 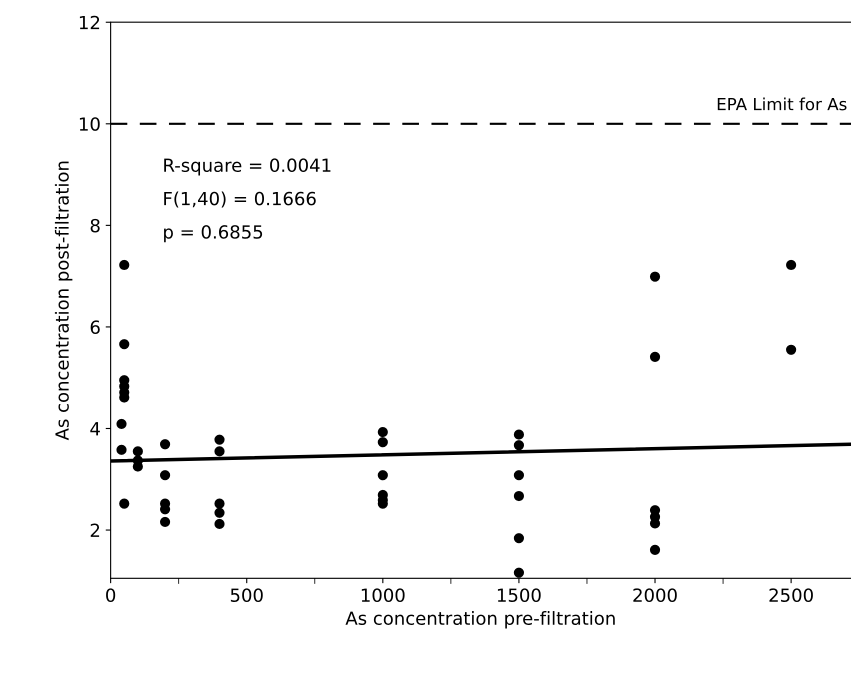 I want to click on y-axis-title: As concentration post-filtration, so click(x=63, y=301).